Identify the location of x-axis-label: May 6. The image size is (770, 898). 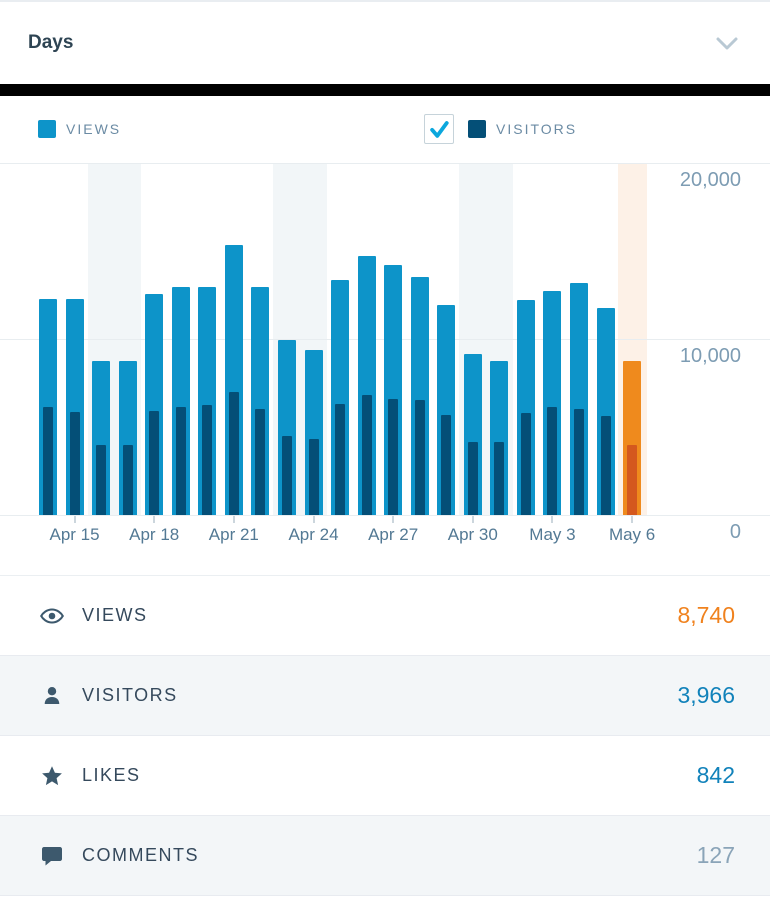
(632, 534).